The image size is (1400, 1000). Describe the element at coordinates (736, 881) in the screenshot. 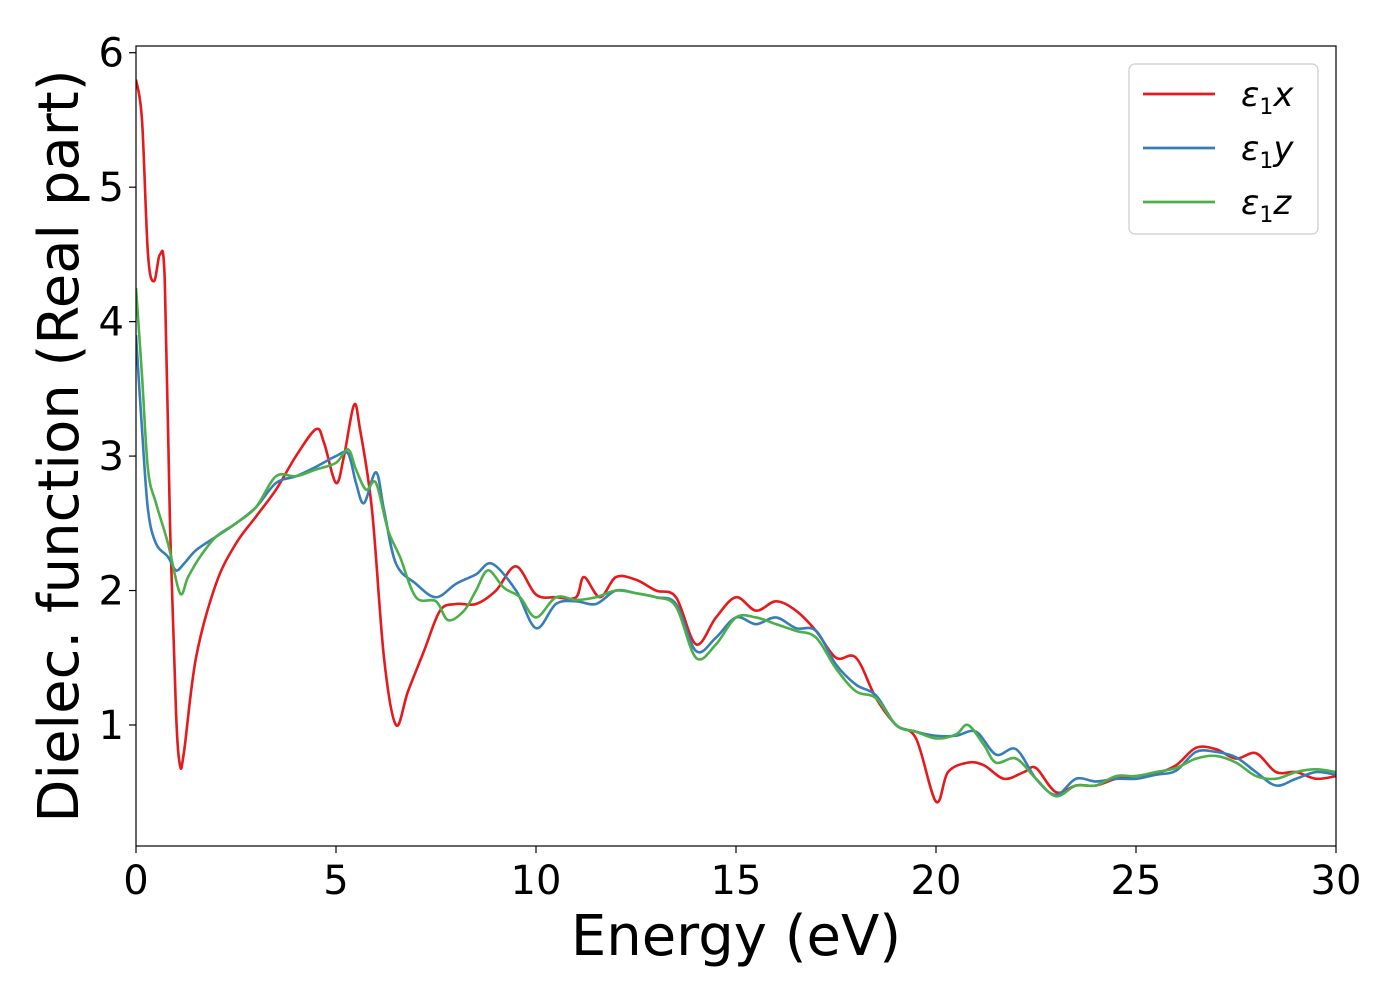

I see `x-tick-label: 15` at that location.